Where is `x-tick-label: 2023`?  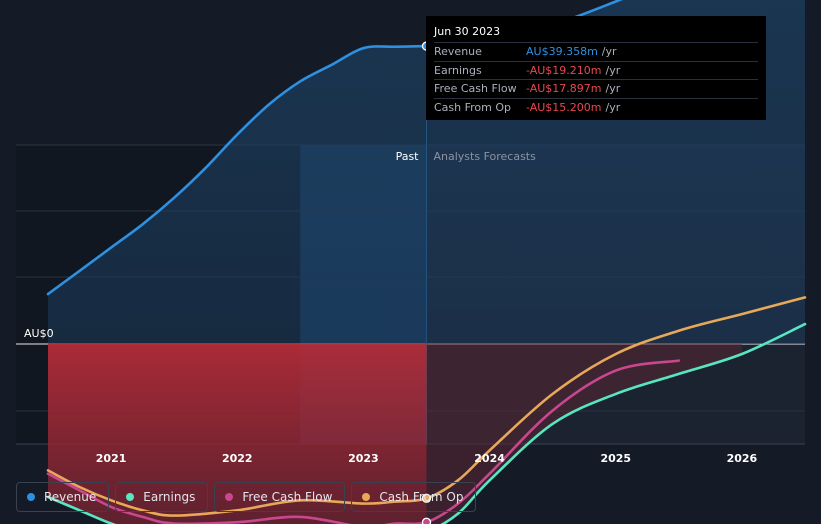
x-tick-label: 2023 is located at coordinates (363, 458).